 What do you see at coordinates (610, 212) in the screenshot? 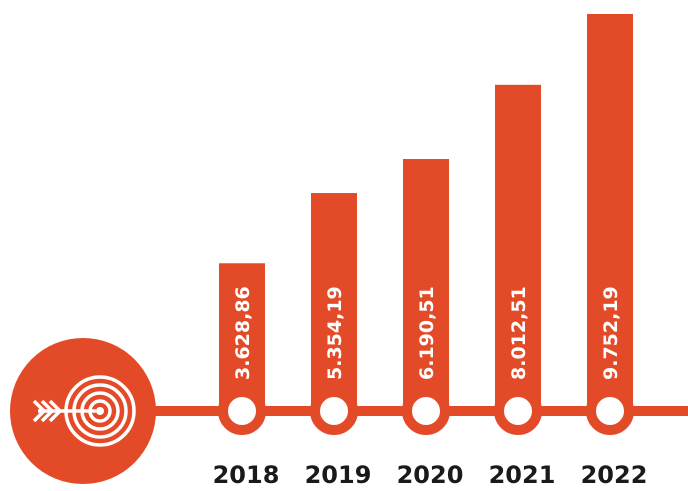
I see `bar-2022` at bounding box center [610, 212].